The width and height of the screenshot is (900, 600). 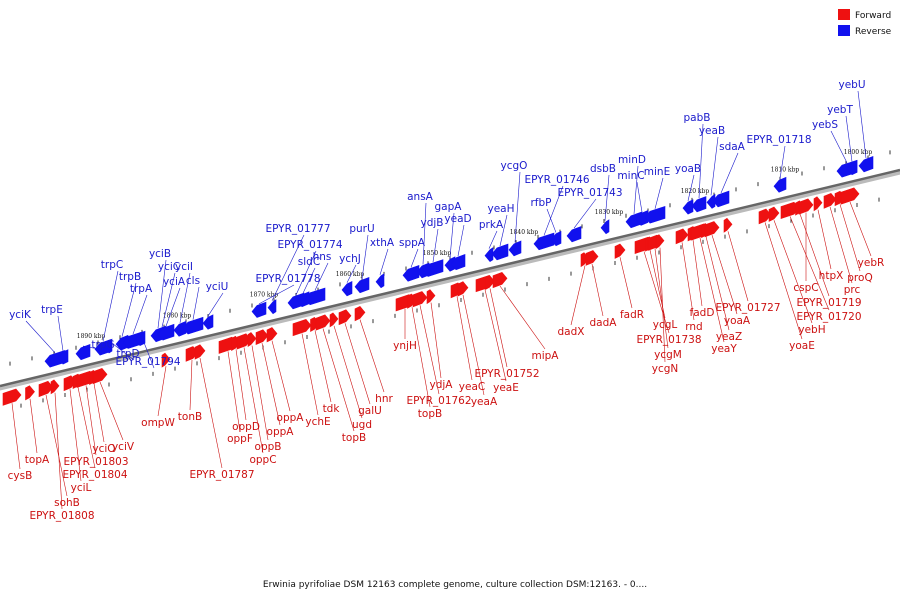 I want to click on reverse-gene-label: EPYR_01718, so click(x=778, y=140).